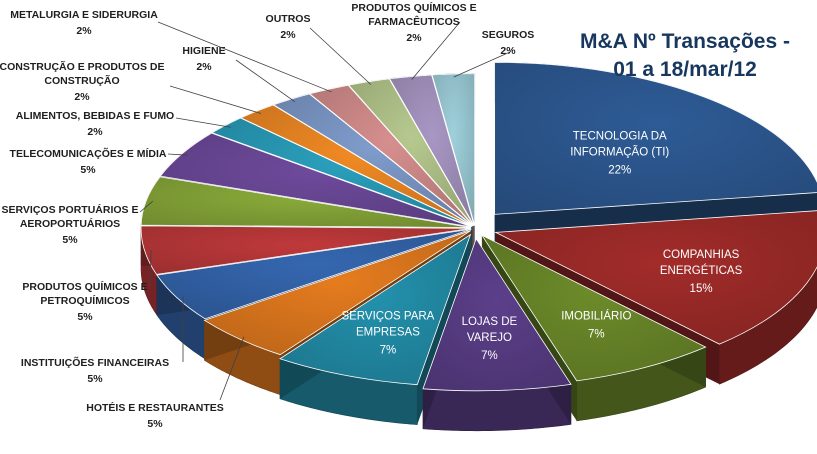  Describe the element at coordinates (82, 81) in the screenshot. I see `slice-label-11: CONSTRUÇÃO E PRODUTOS DECONSTRUÇÃO2%` at that location.